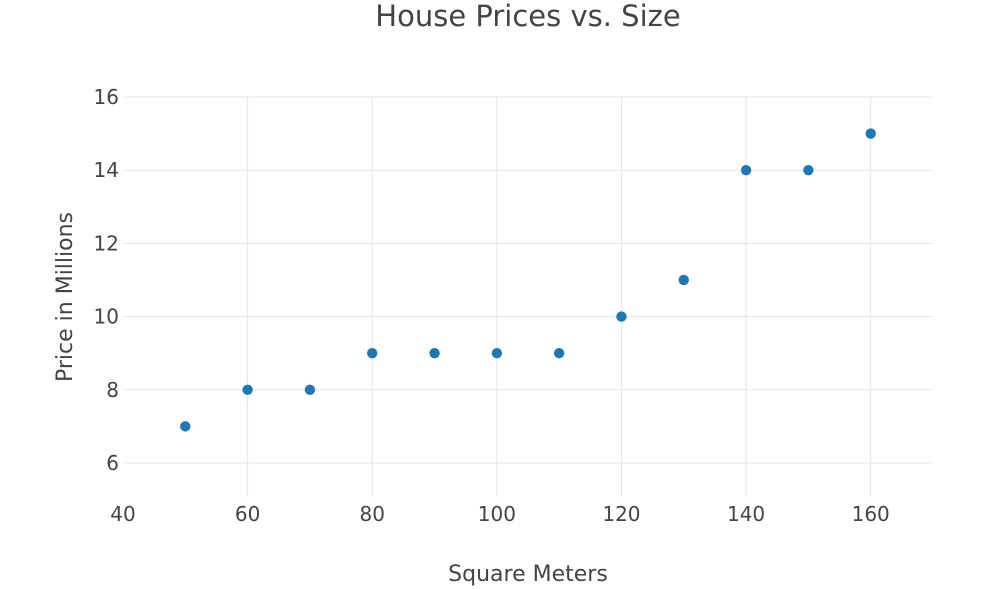  I want to click on chart-title: House Prices vs. Size, so click(527, 16).